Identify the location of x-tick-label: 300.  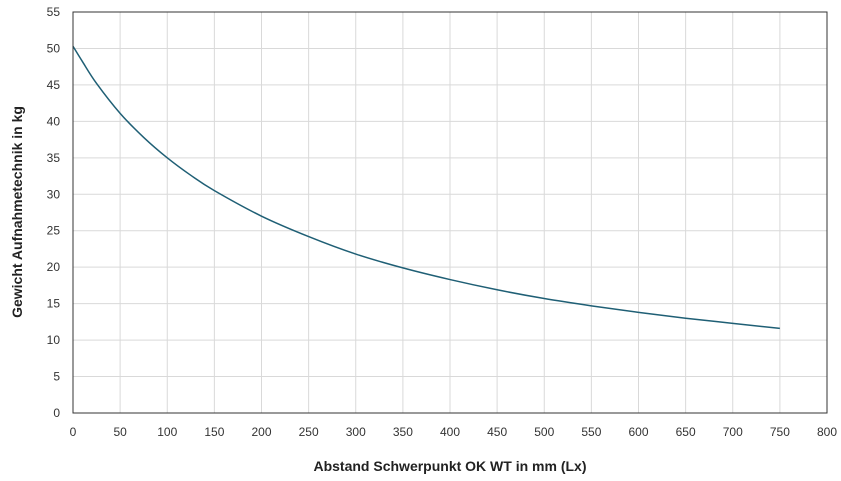
(356, 432).